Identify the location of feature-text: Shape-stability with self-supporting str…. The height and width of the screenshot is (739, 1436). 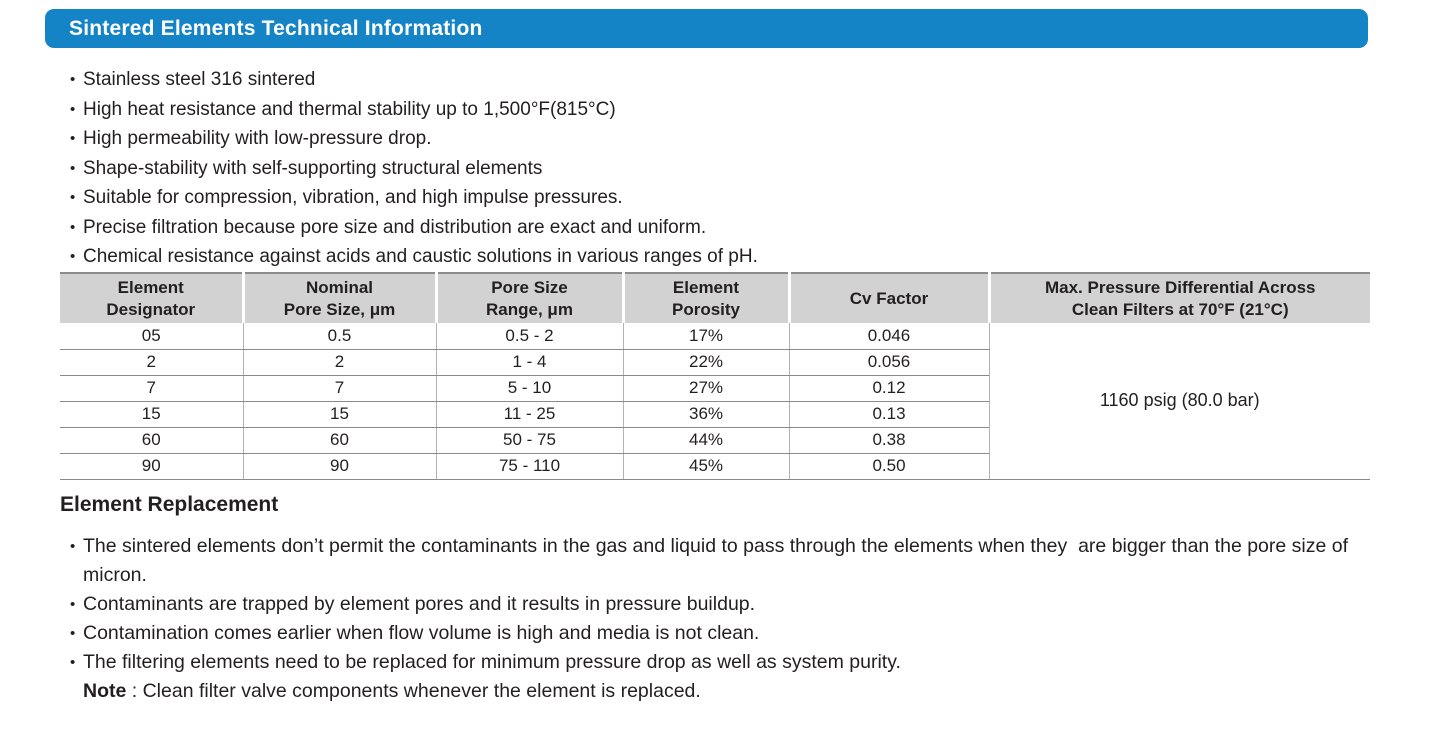
(313, 168).